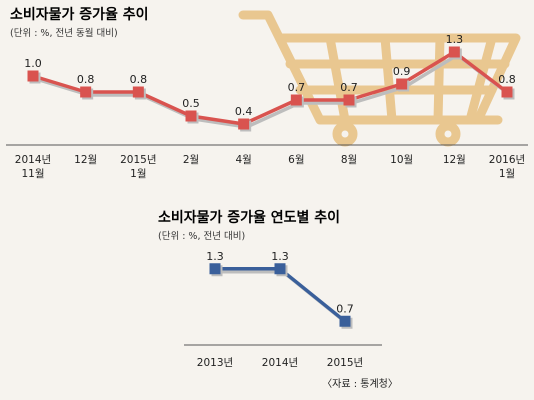  Describe the element at coordinates (201, 236) in the screenshot. I see `chart-2-subtitle: (단위 : %, 전년 대비)` at that location.